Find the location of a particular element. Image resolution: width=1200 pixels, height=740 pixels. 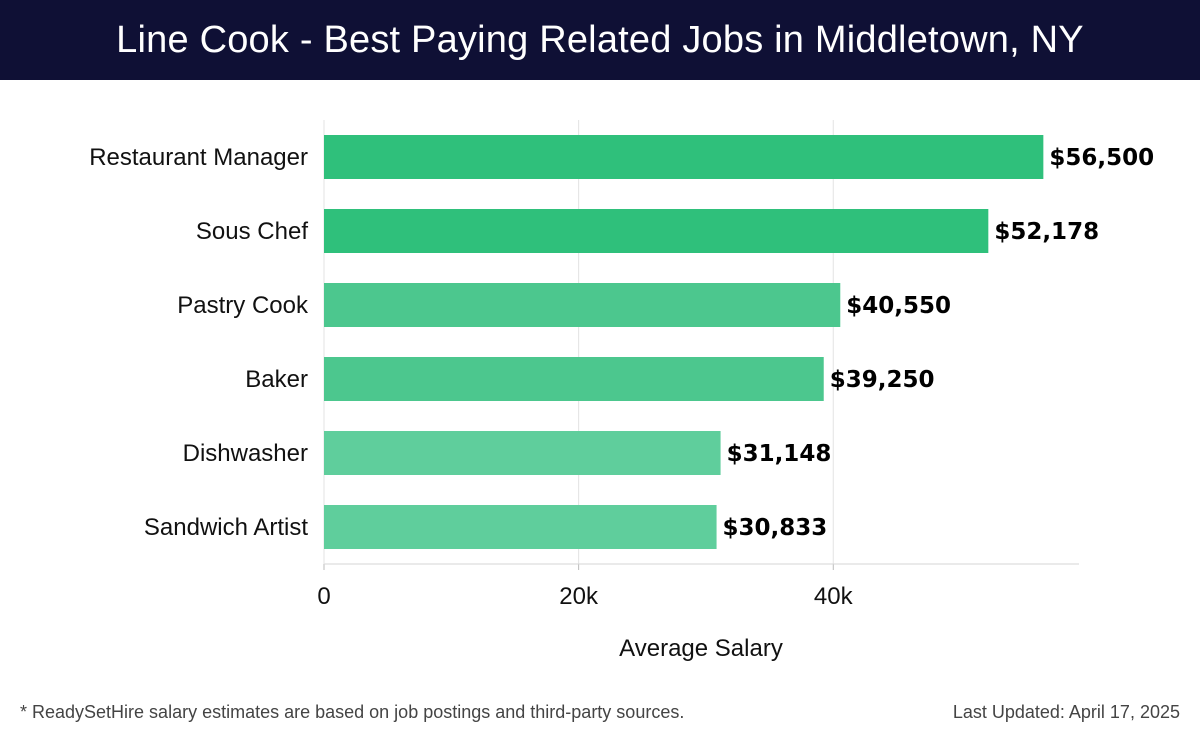

x-axis-title: Average Salary is located at coordinates (701, 648).